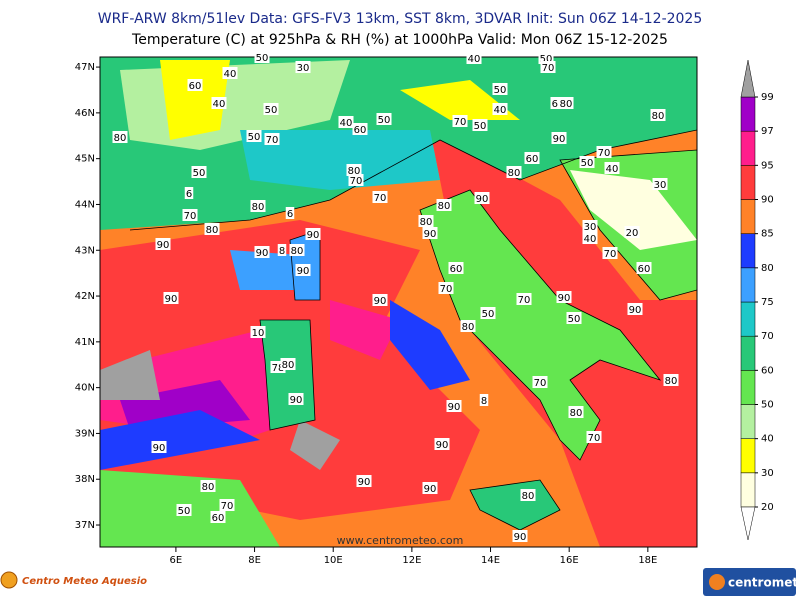 The width and height of the screenshot is (800, 600). Describe the element at coordinates (767, 200) in the screenshot. I see `colorbar-label: 90` at that location.